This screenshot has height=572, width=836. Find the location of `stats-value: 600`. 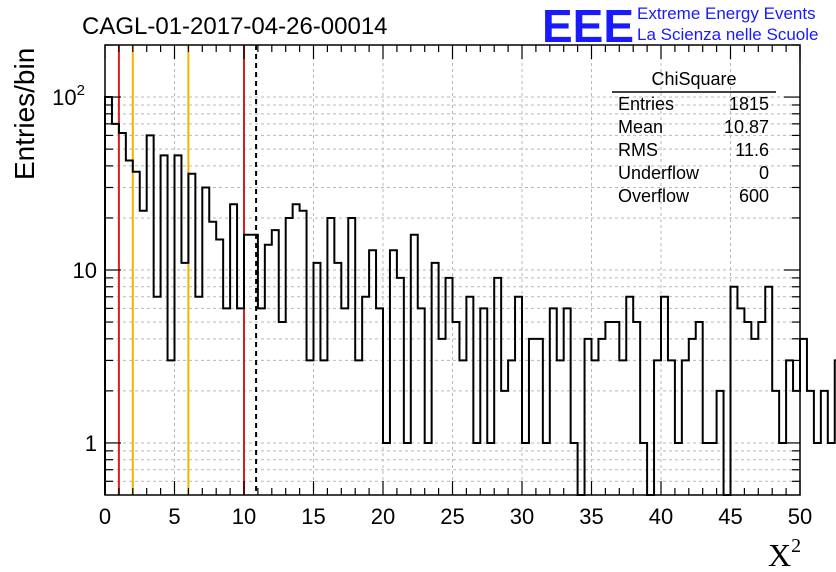

stats-value: 600 is located at coordinates (754, 196).